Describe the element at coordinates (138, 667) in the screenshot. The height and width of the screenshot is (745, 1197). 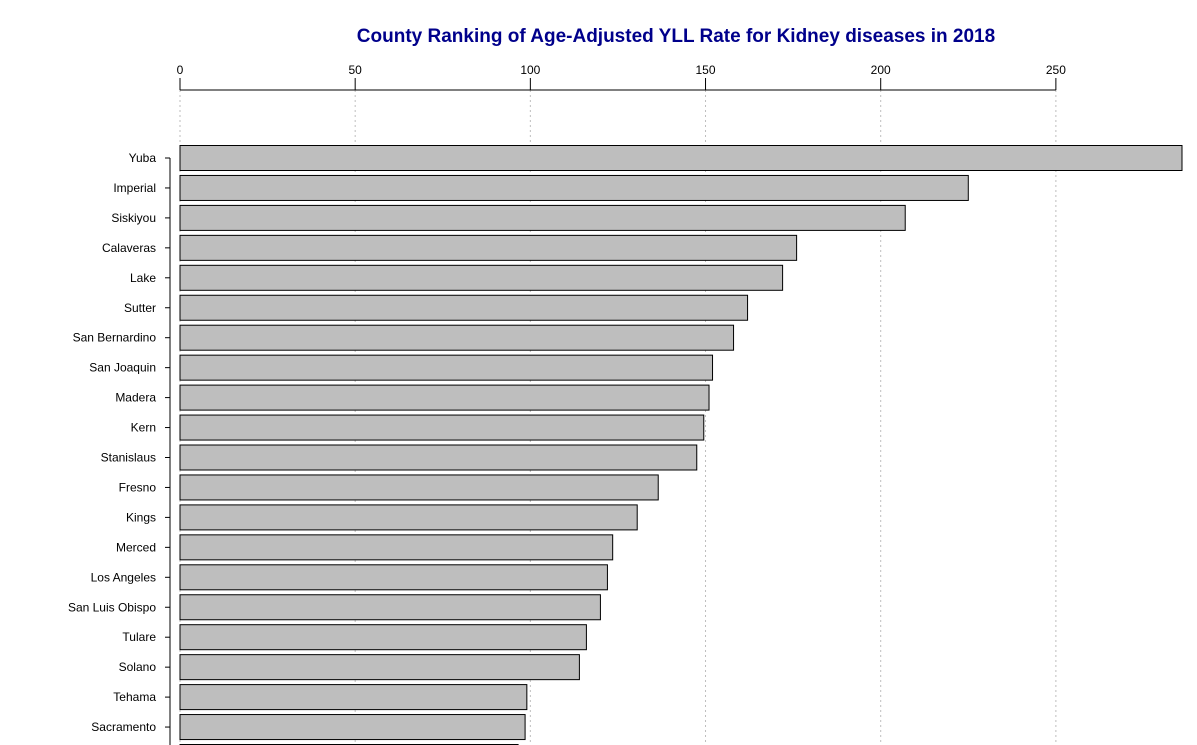
I see `category-label: Solano` at that location.